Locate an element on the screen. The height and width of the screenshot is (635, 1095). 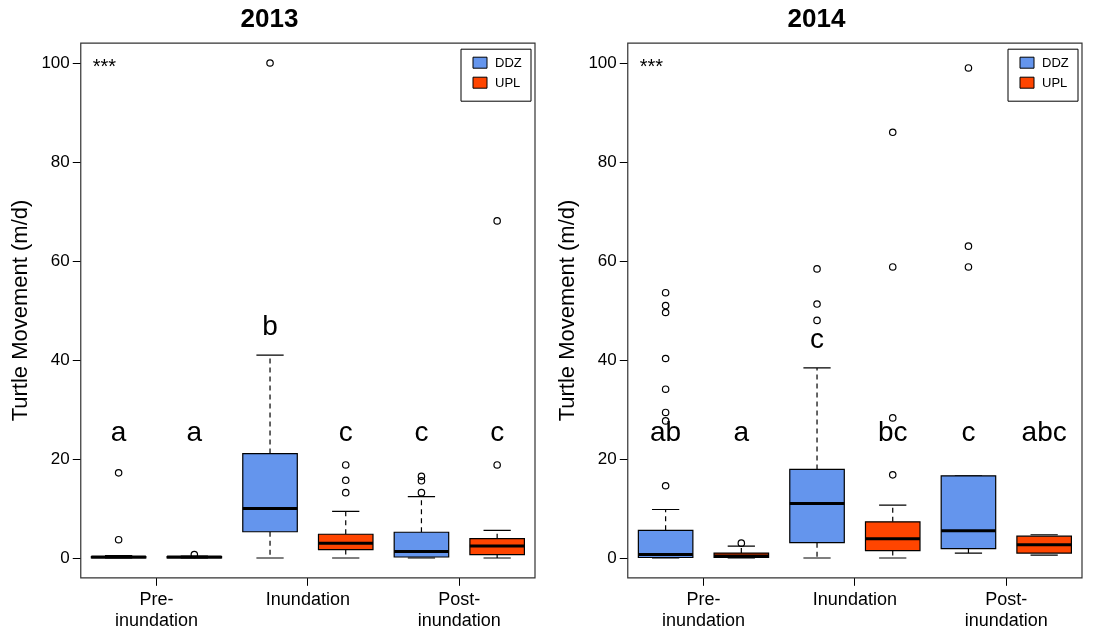
annotation: ab is located at coordinates (666, 432).